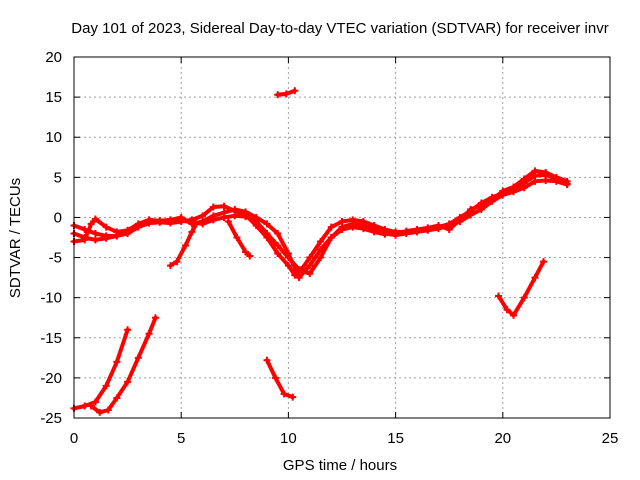  I want to click on y-tick-label: 0, so click(58, 217).